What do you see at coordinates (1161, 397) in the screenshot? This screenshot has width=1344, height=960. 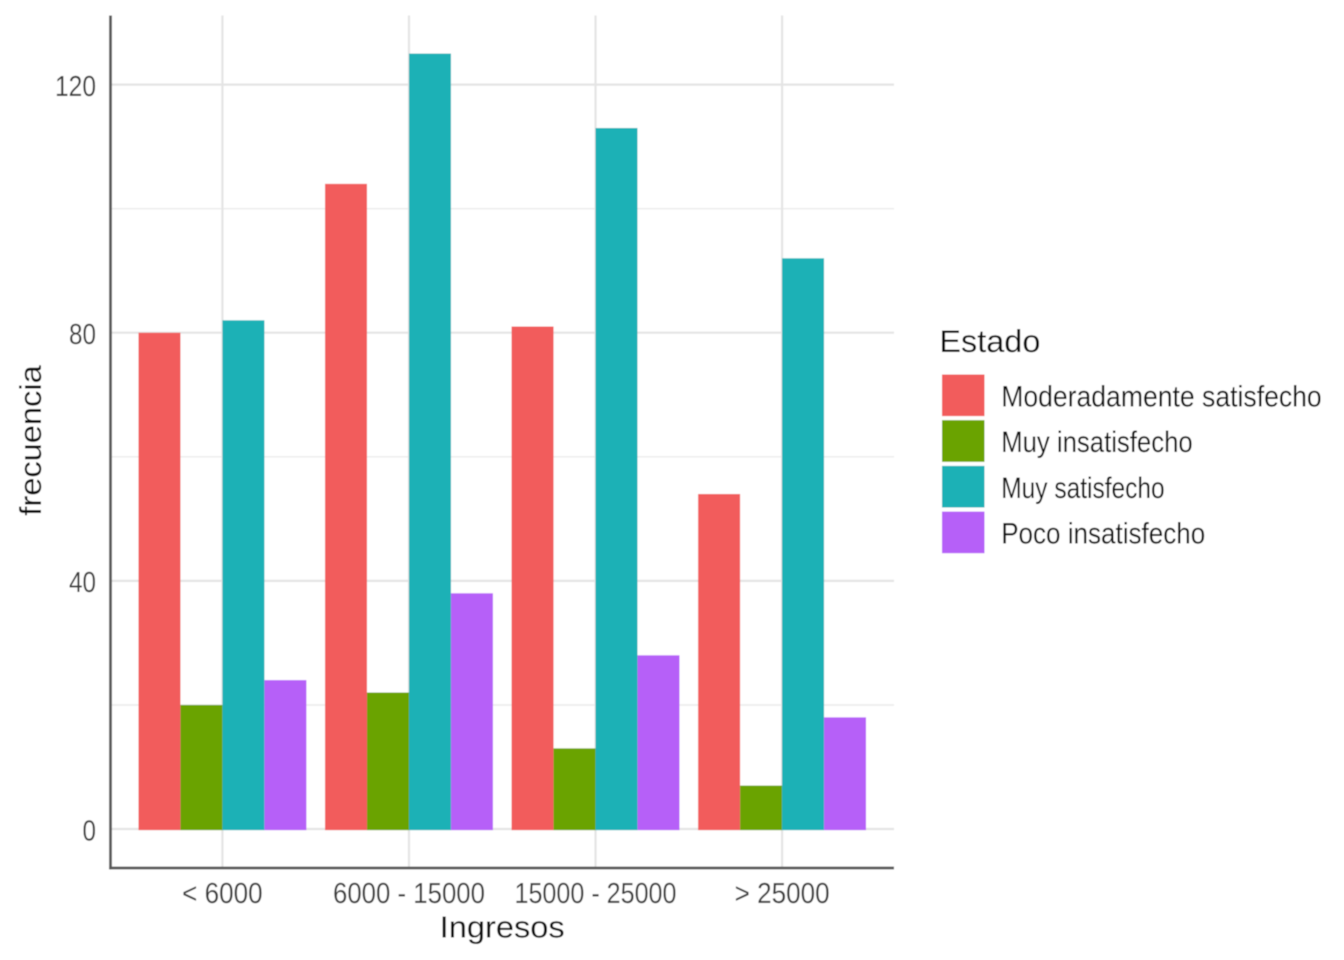 I see `svg-text: Moderadamente satisfecho` at bounding box center [1161, 397].